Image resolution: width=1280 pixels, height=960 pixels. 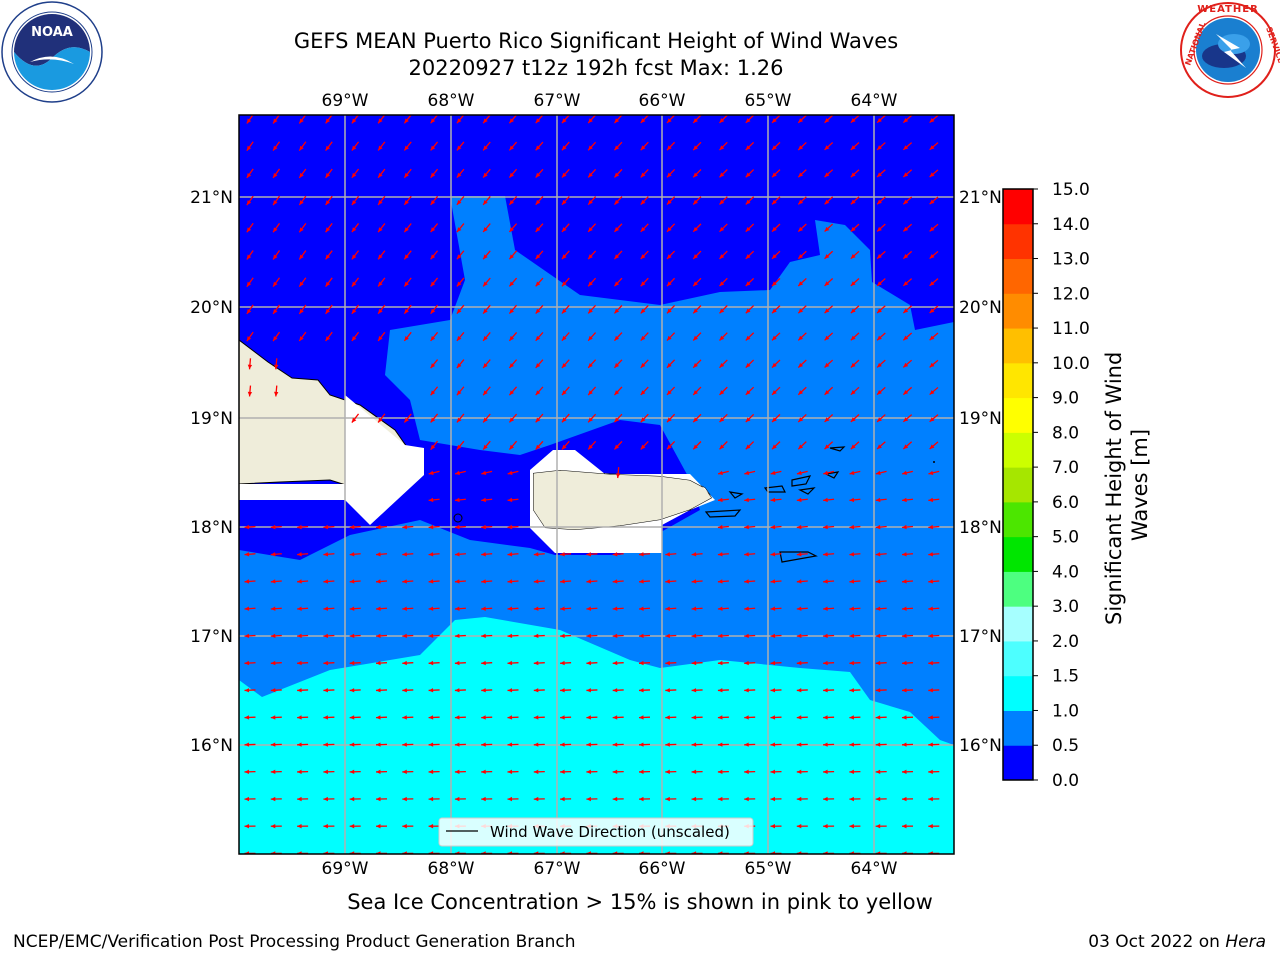 What do you see at coordinates (211, 528) in the screenshot?
I see `lat-tick-left: 18°N` at bounding box center [211, 528].